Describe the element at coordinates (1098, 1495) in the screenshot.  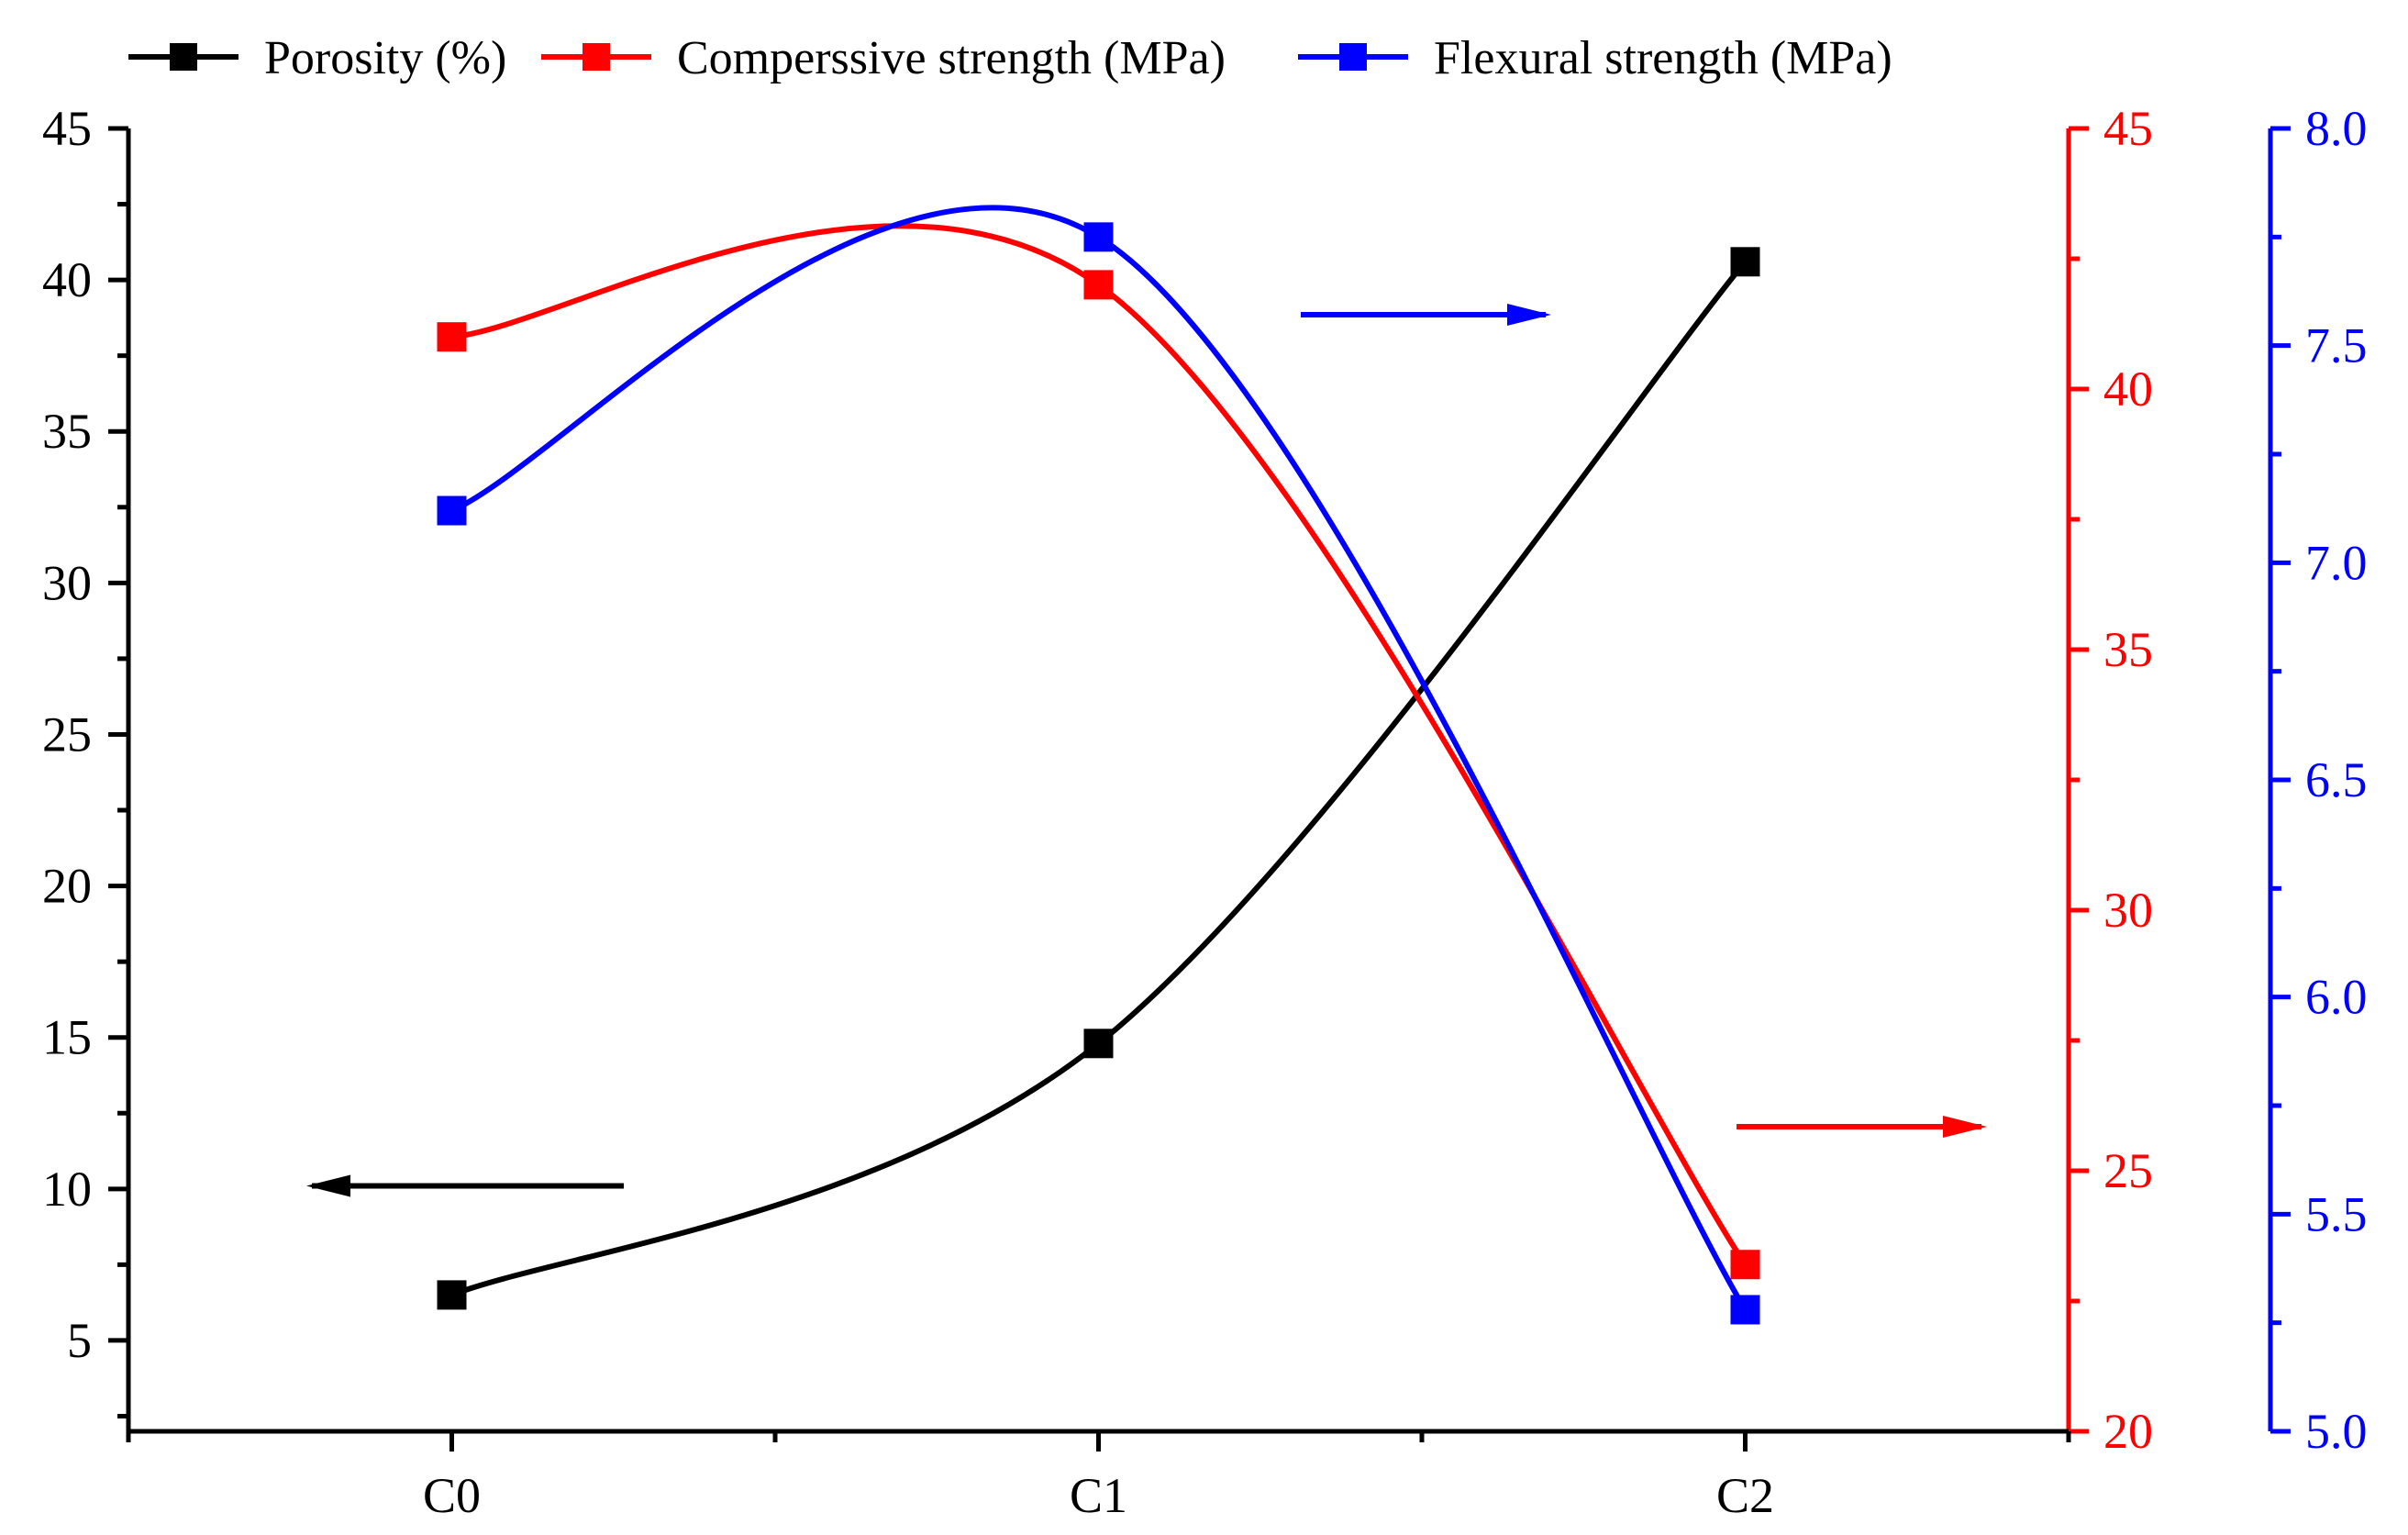
I see `x-tick-label: C1` at that location.